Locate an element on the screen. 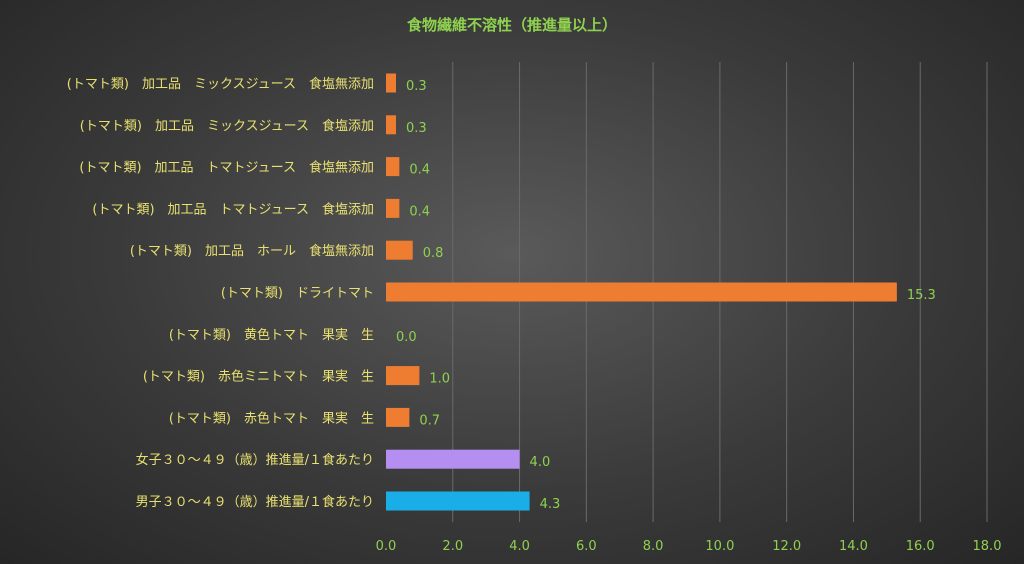 Image resolution: width=1024 pixels, height=564 pixels. x-tick-label: 10.0 is located at coordinates (719, 546).